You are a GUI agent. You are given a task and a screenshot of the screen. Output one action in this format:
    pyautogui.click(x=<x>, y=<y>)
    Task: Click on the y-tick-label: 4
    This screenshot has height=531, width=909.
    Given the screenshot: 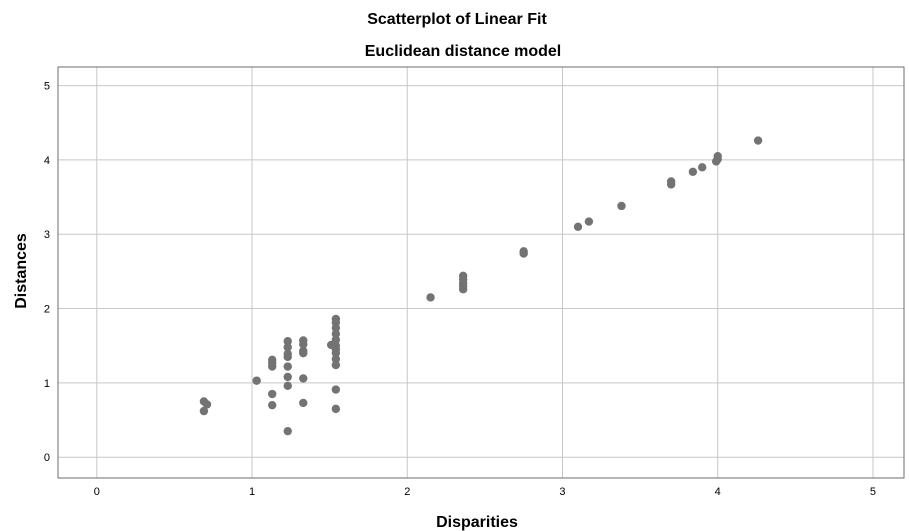 What is the action you would take?
    pyautogui.click(x=47, y=161)
    